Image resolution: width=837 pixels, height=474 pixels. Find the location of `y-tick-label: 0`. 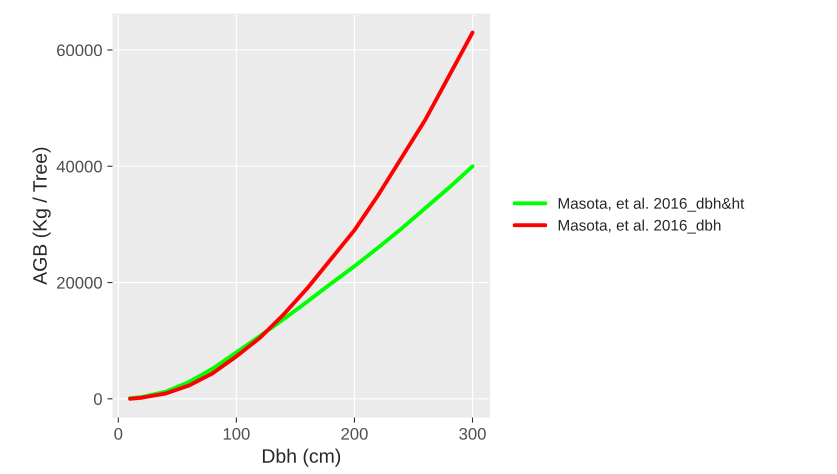

y-tick-label: 0 is located at coordinates (98, 399).